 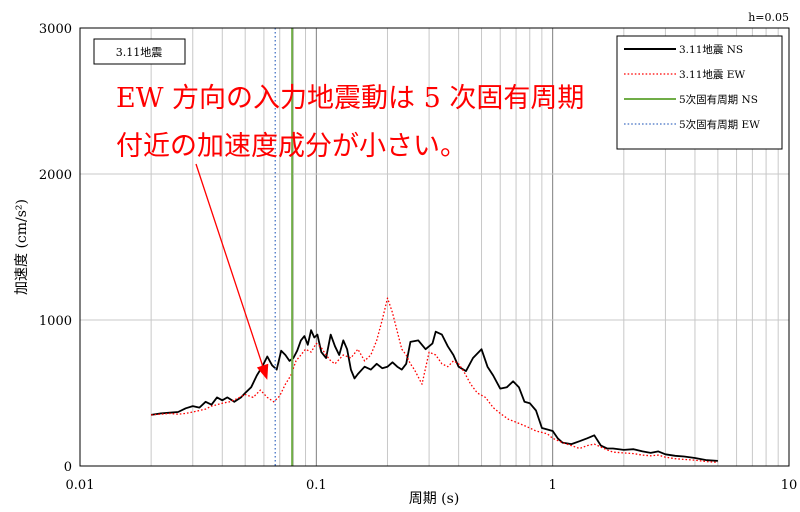 I want to click on x-axis-title: 周期 (s), so click(x=434, y=499).